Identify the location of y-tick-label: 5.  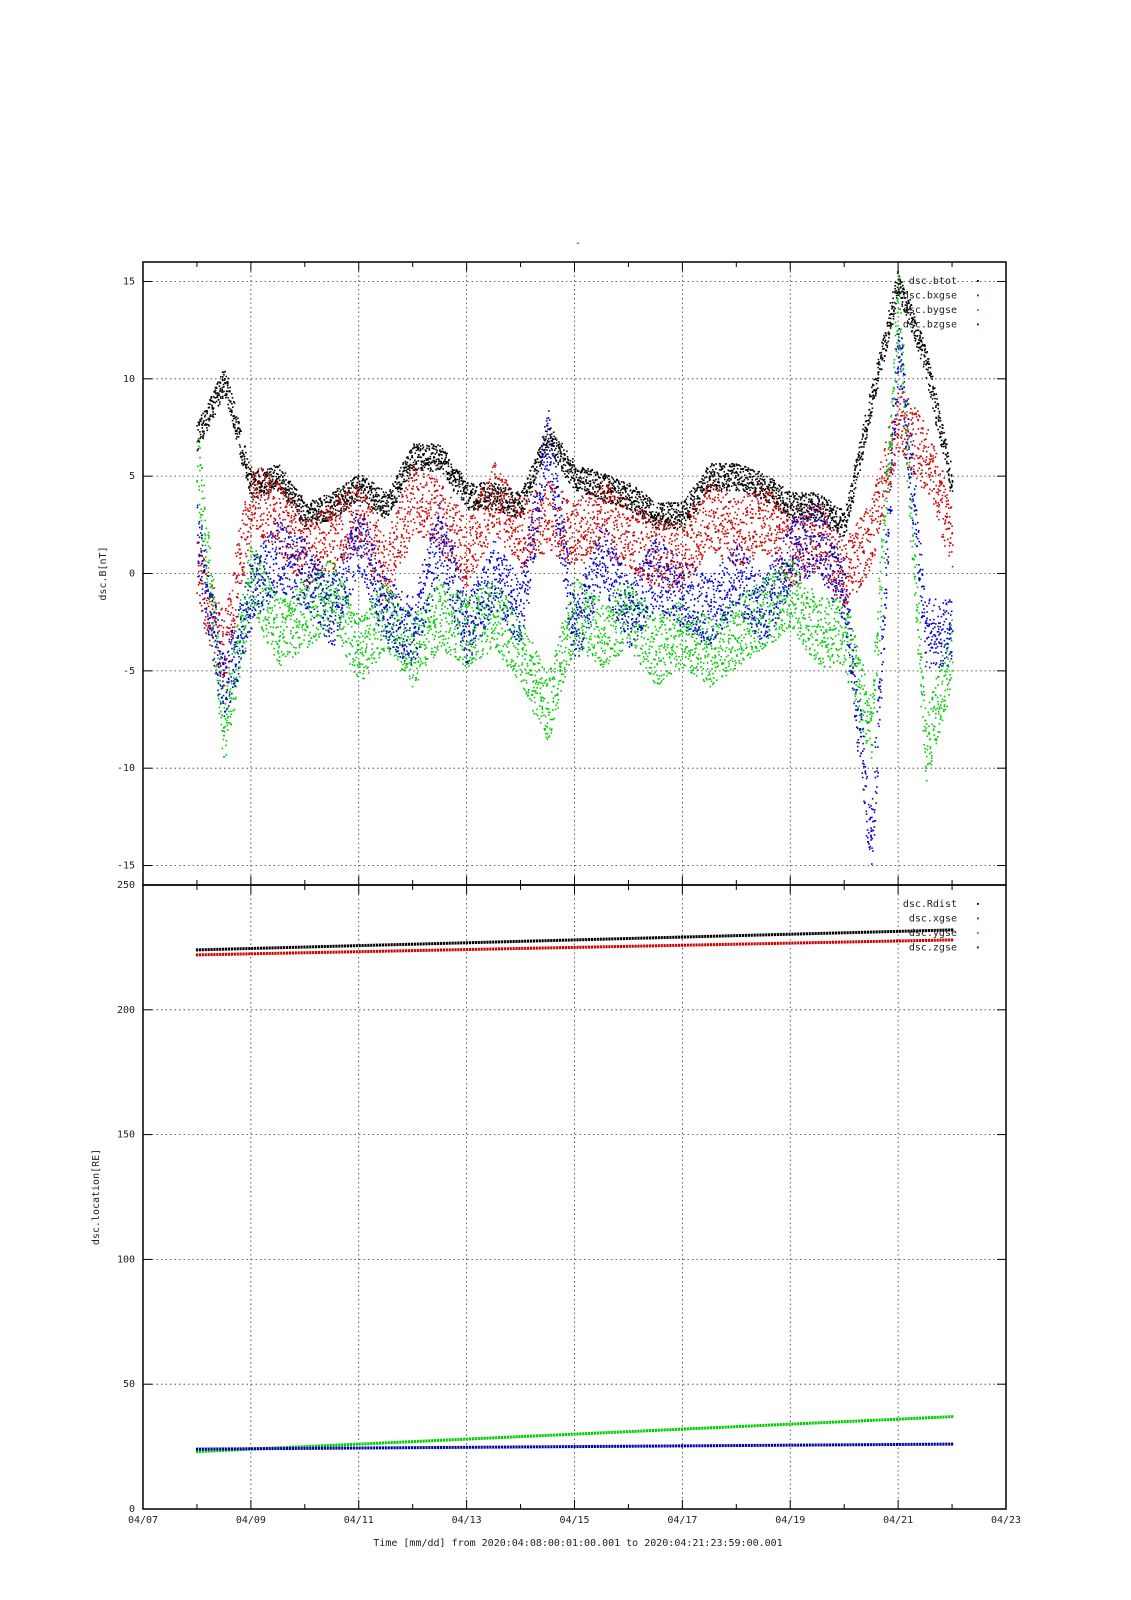
(132, 476).